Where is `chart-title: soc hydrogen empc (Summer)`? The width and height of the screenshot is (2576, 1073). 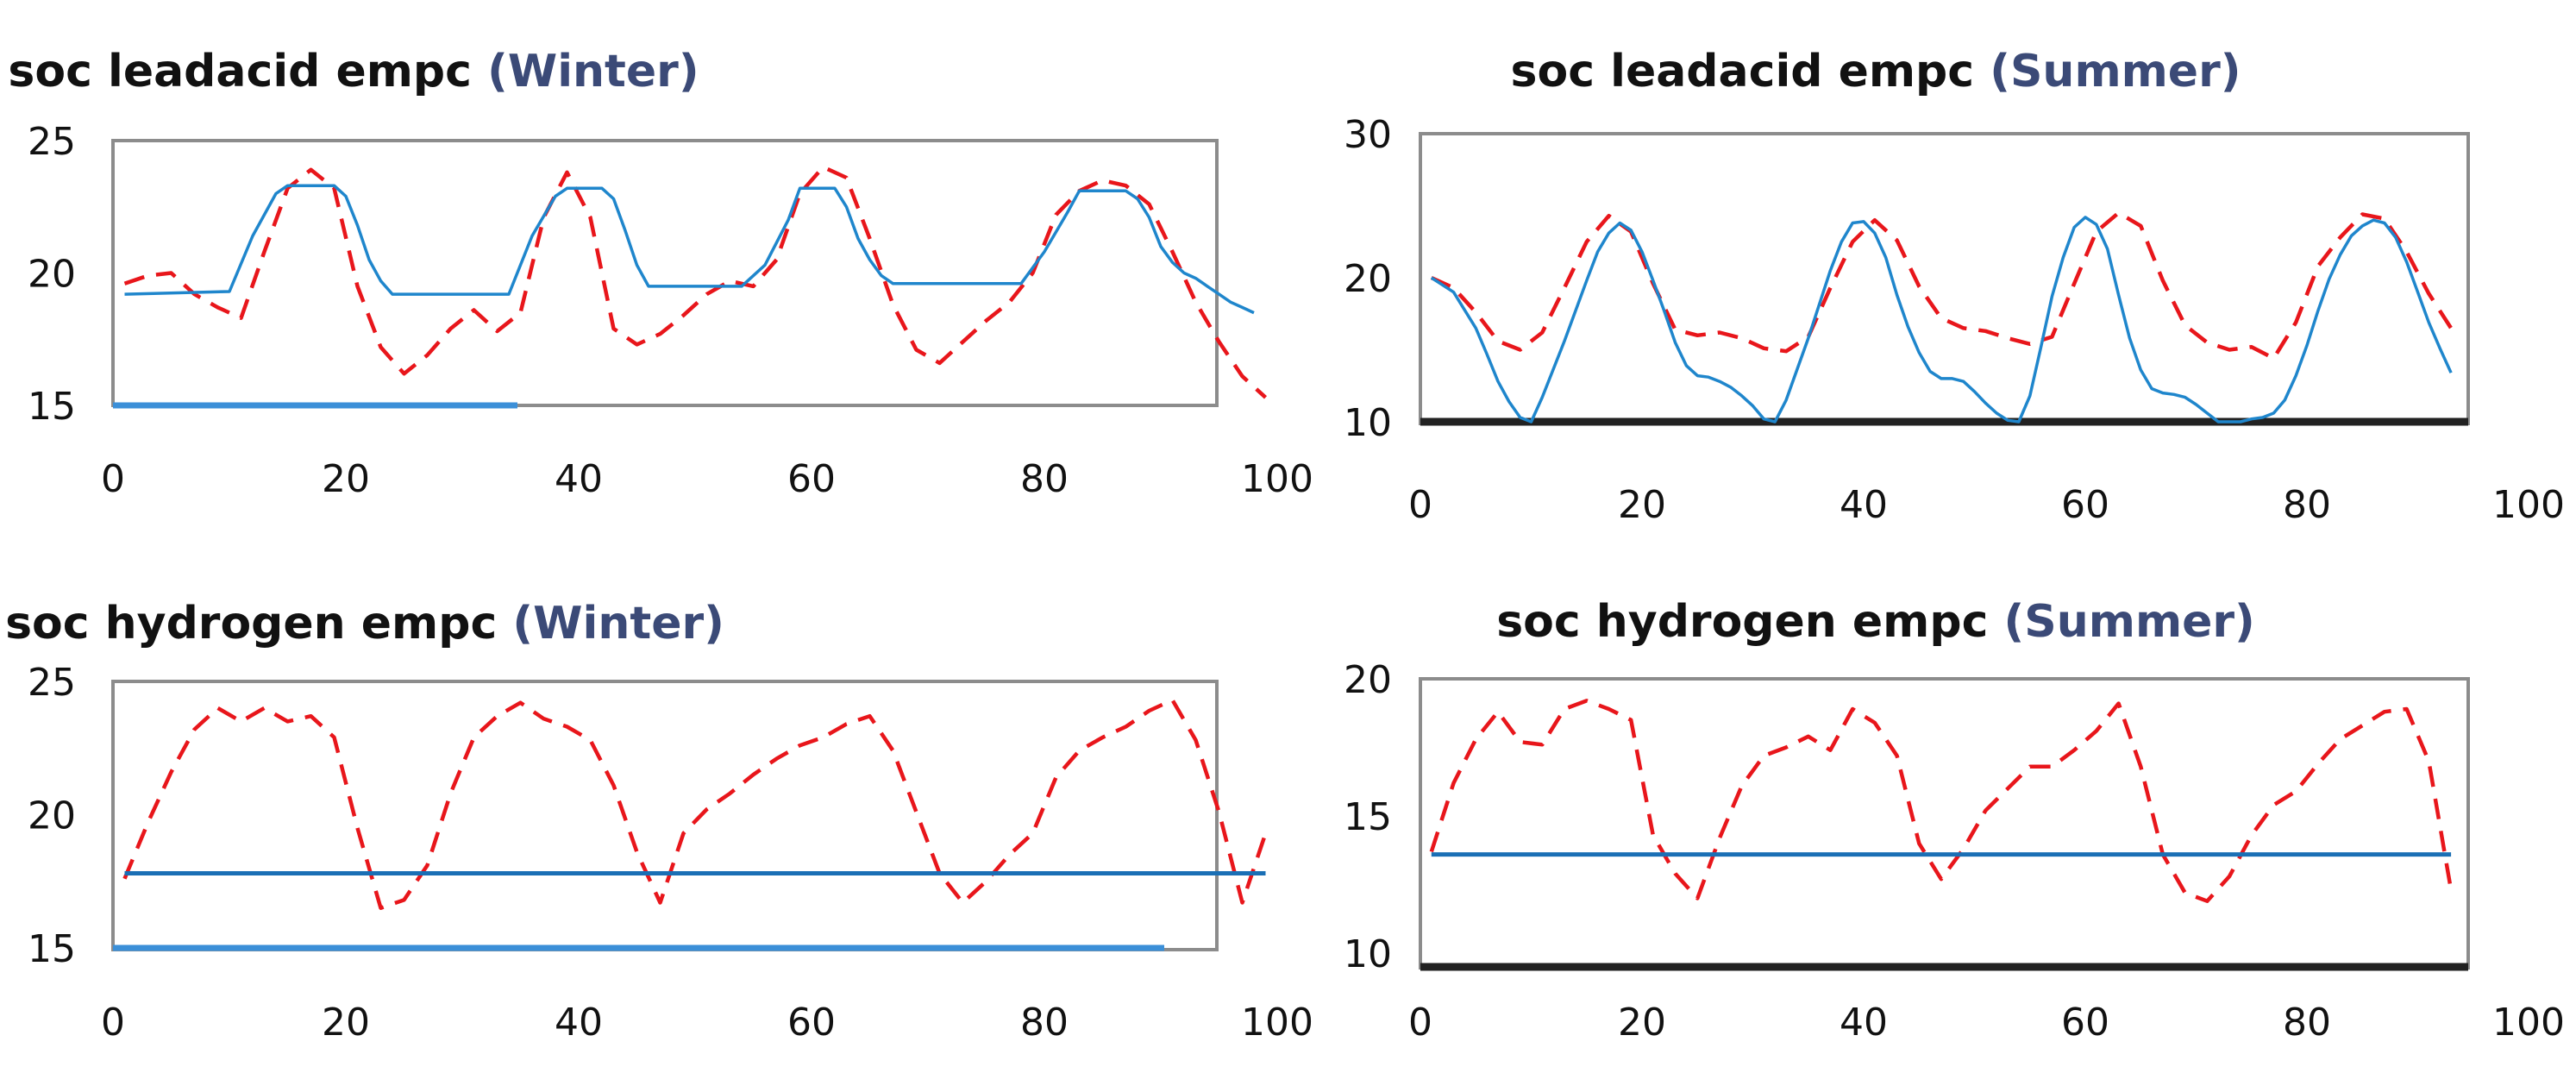
chart-title: soc hydrogen empc (Summer) is located at coordinates (1875, 622).